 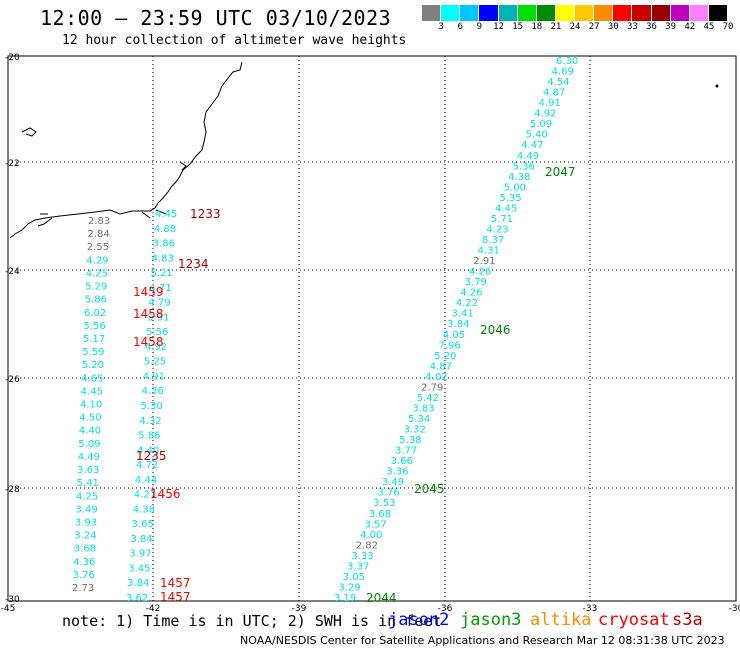 I want to click on swh-value: 3.84, so click(x=141, y=539).